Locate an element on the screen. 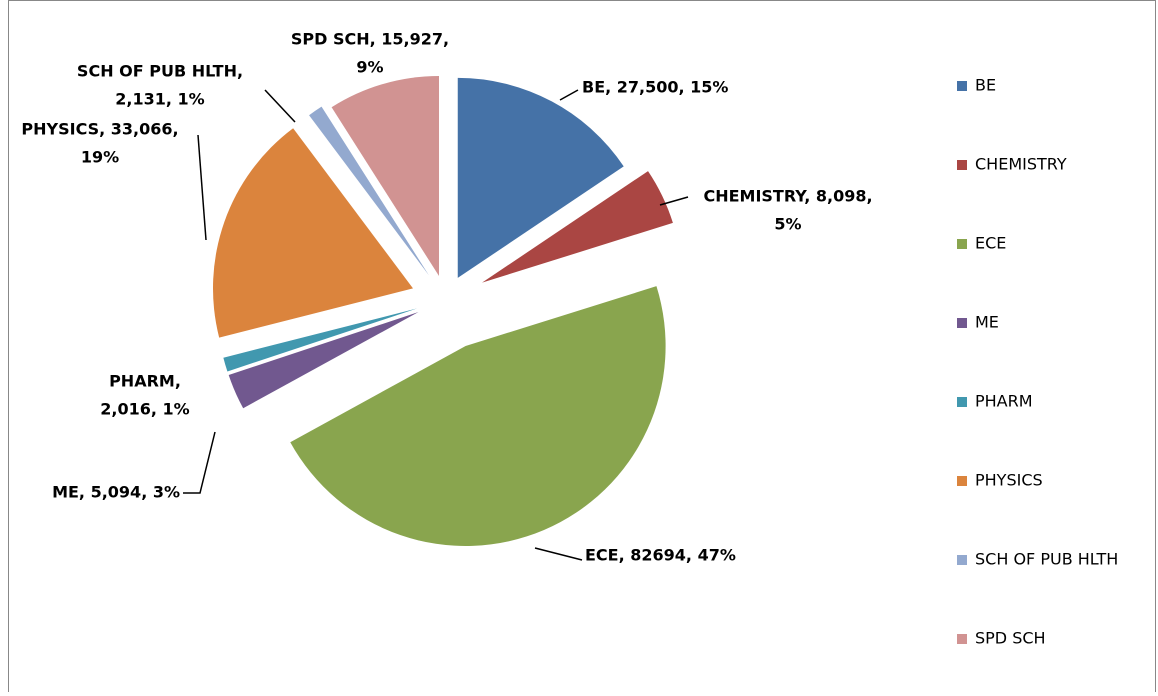  data-label: PHARM, is located at coordinates (145, 381).